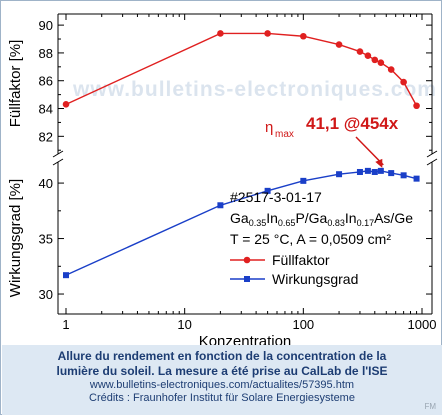 This screenshot has height=415, width=442. What do you see at coordinates (46, 81) in the screenshot?
I see `top-y-tick-label: 86` at bounding box center [46, 81].